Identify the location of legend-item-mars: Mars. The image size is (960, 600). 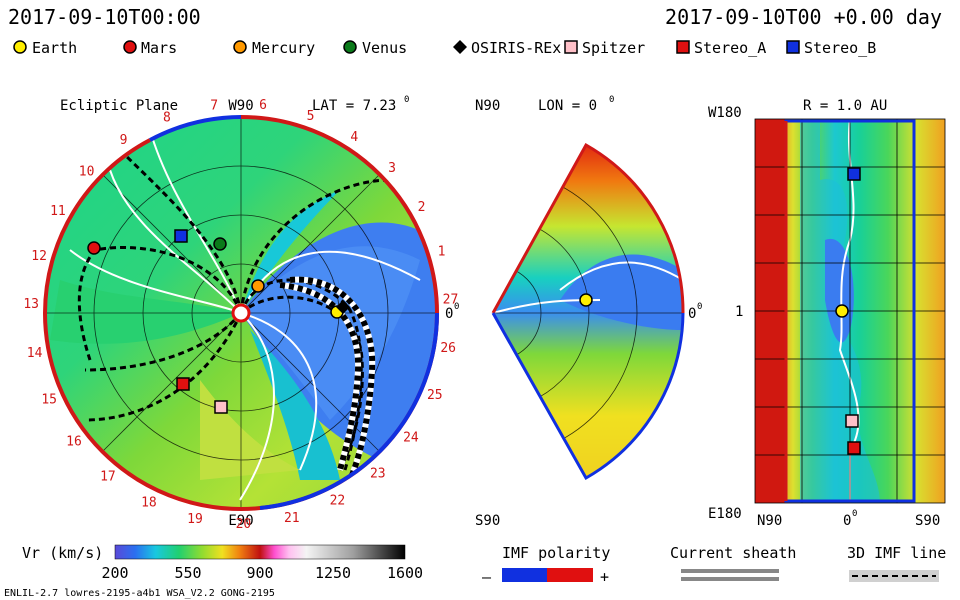
(150, 48).